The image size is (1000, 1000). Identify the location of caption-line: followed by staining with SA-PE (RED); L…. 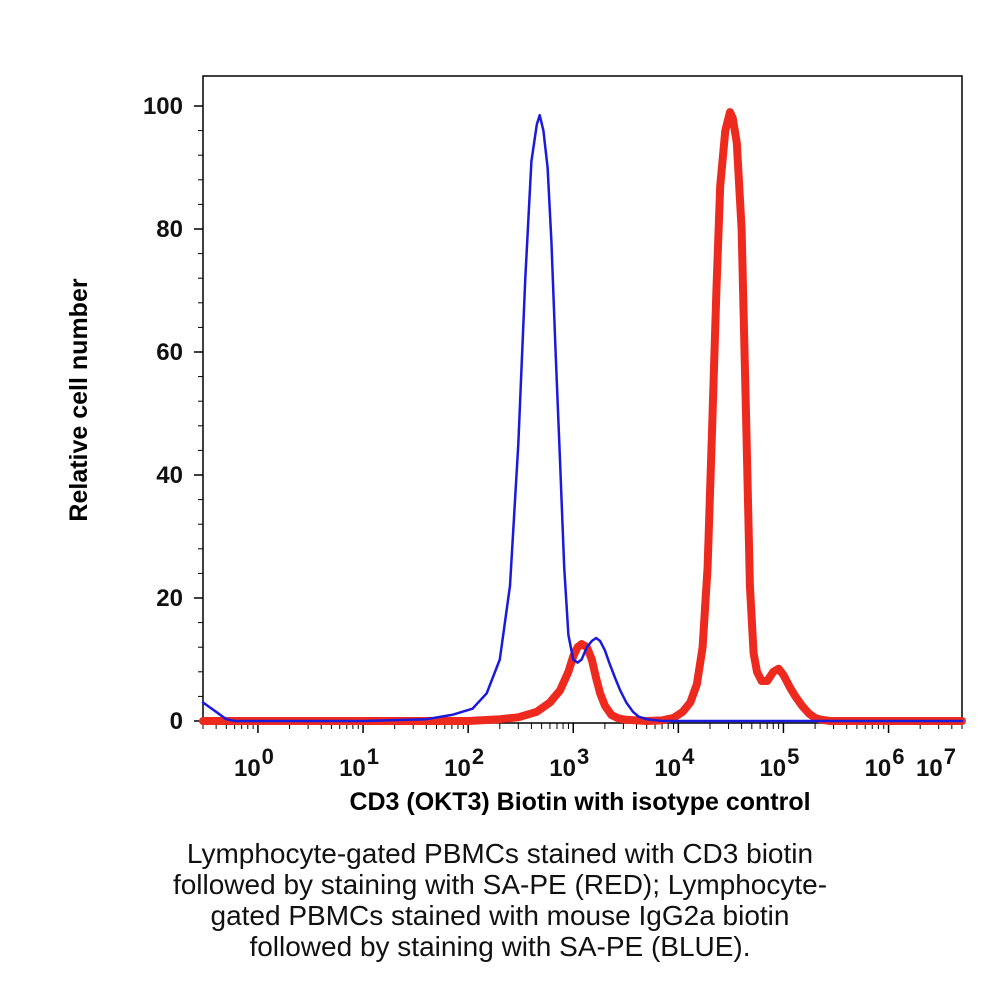
(500, 884).